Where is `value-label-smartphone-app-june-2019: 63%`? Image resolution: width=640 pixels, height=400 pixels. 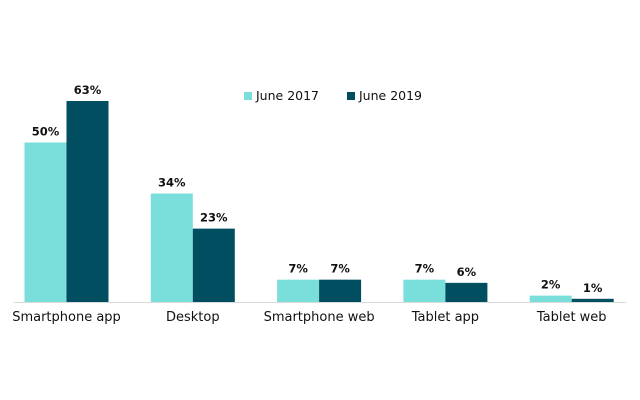 value-label-smartphone-app-june-2019: 63% is located at coordinates (88, 90).